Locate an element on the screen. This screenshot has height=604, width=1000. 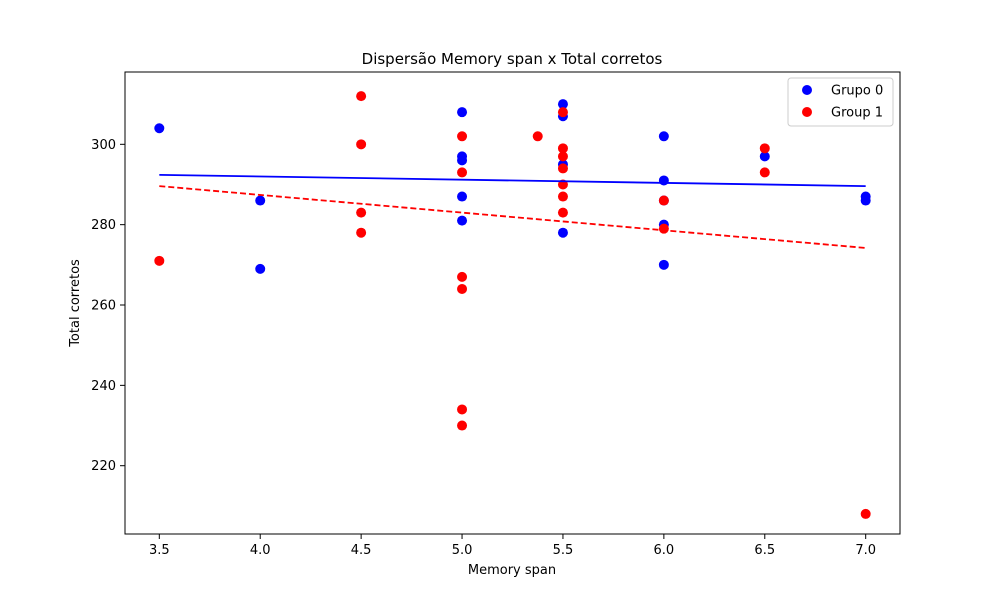
x-tick-label: 7.0 is located at coordinates (865, 550).